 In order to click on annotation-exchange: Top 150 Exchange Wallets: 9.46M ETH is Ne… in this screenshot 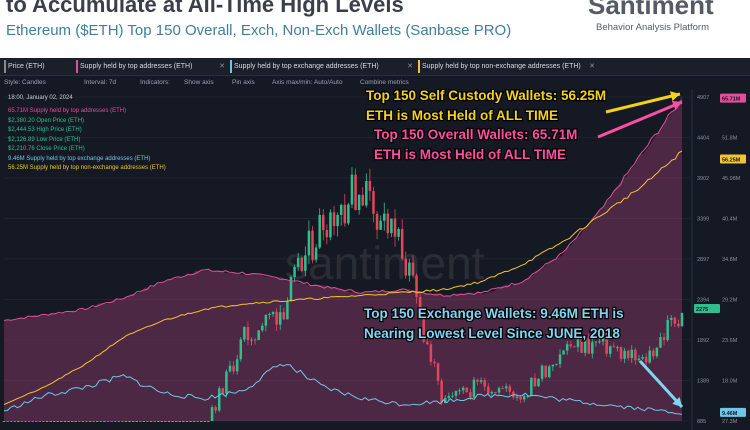, I will do `click(494, 324)`.